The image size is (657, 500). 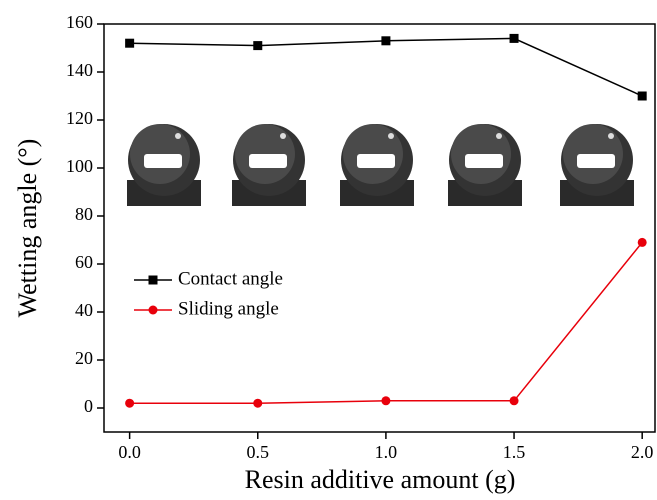 I want to click on droplet-images, so click(x=380, y=165).